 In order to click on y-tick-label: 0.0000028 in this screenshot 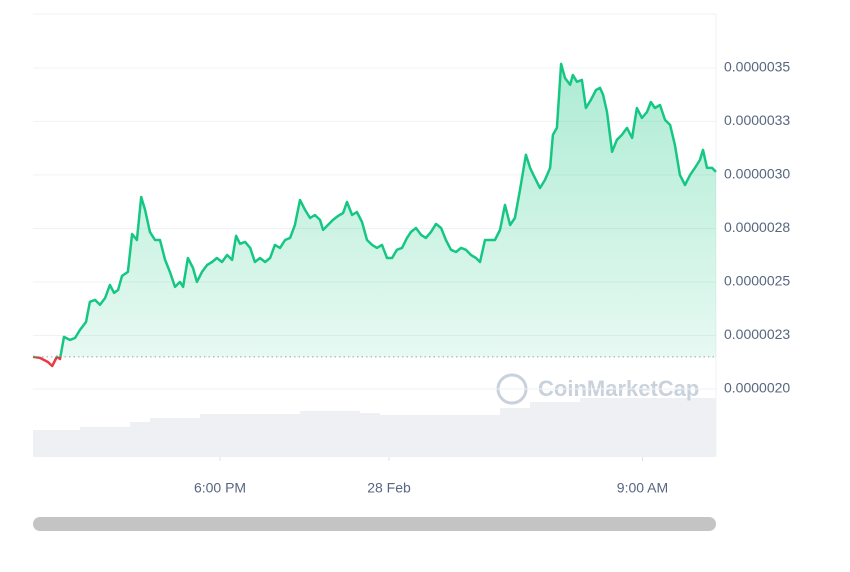, I will do `click(757, 227)`.